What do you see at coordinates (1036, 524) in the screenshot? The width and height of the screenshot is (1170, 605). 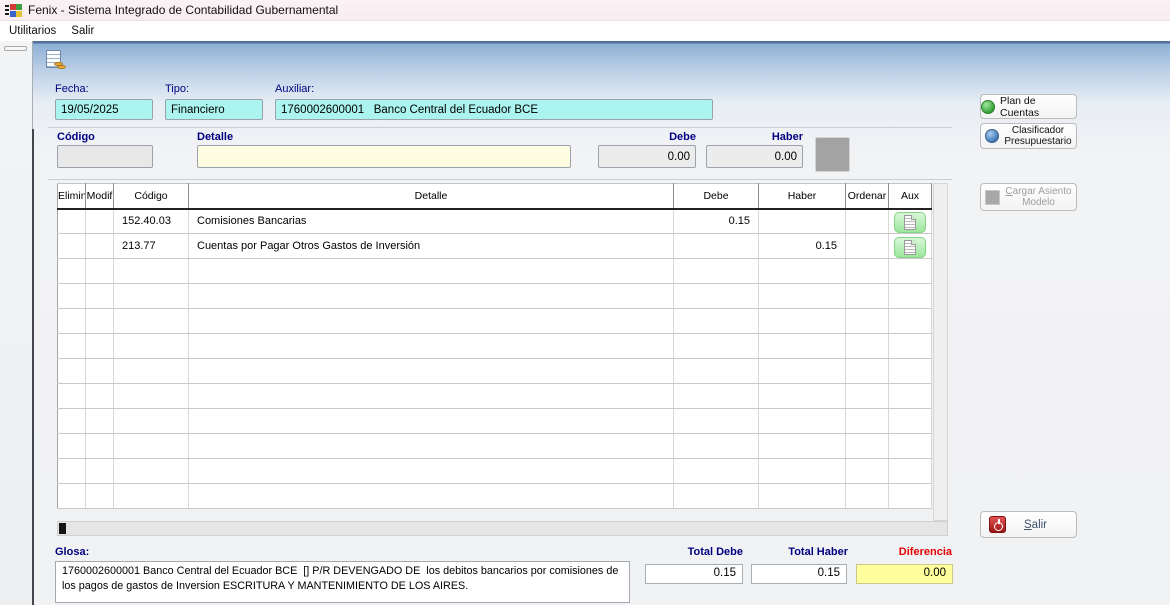 I see `salir-label: Salir` at bounding box center [1036, 524].